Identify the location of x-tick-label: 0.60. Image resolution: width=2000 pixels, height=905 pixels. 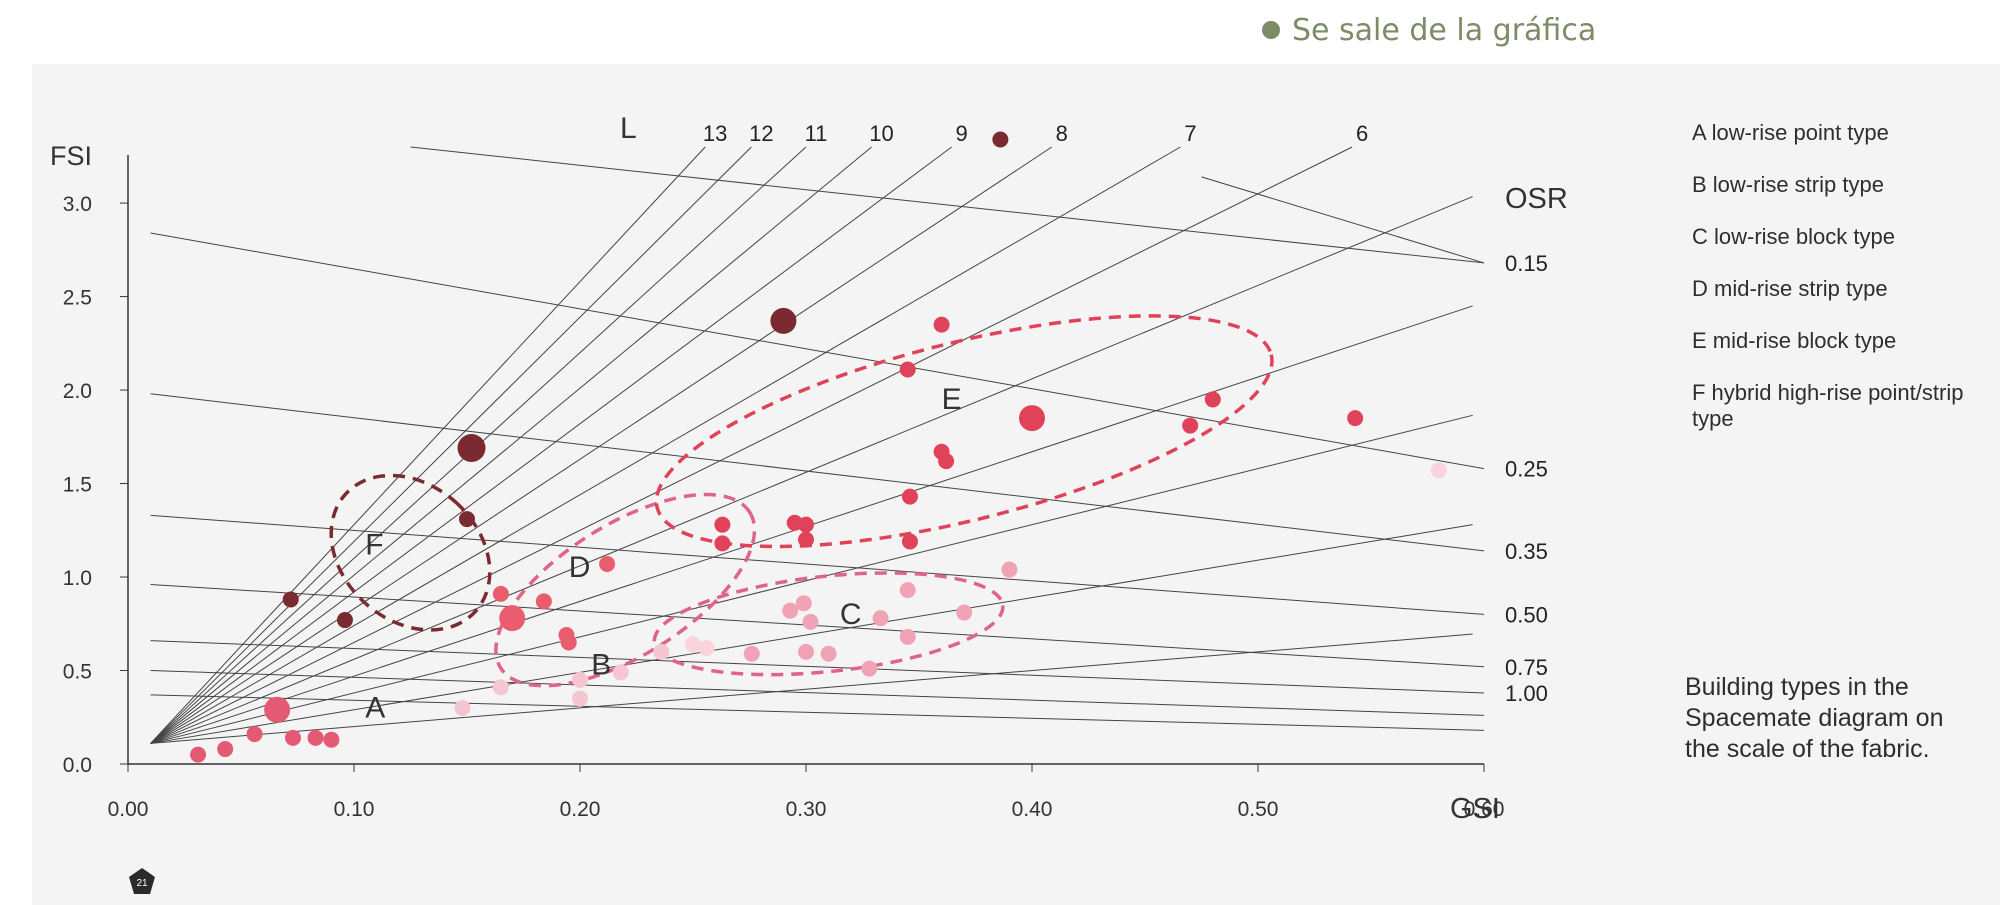
(1484, 809).